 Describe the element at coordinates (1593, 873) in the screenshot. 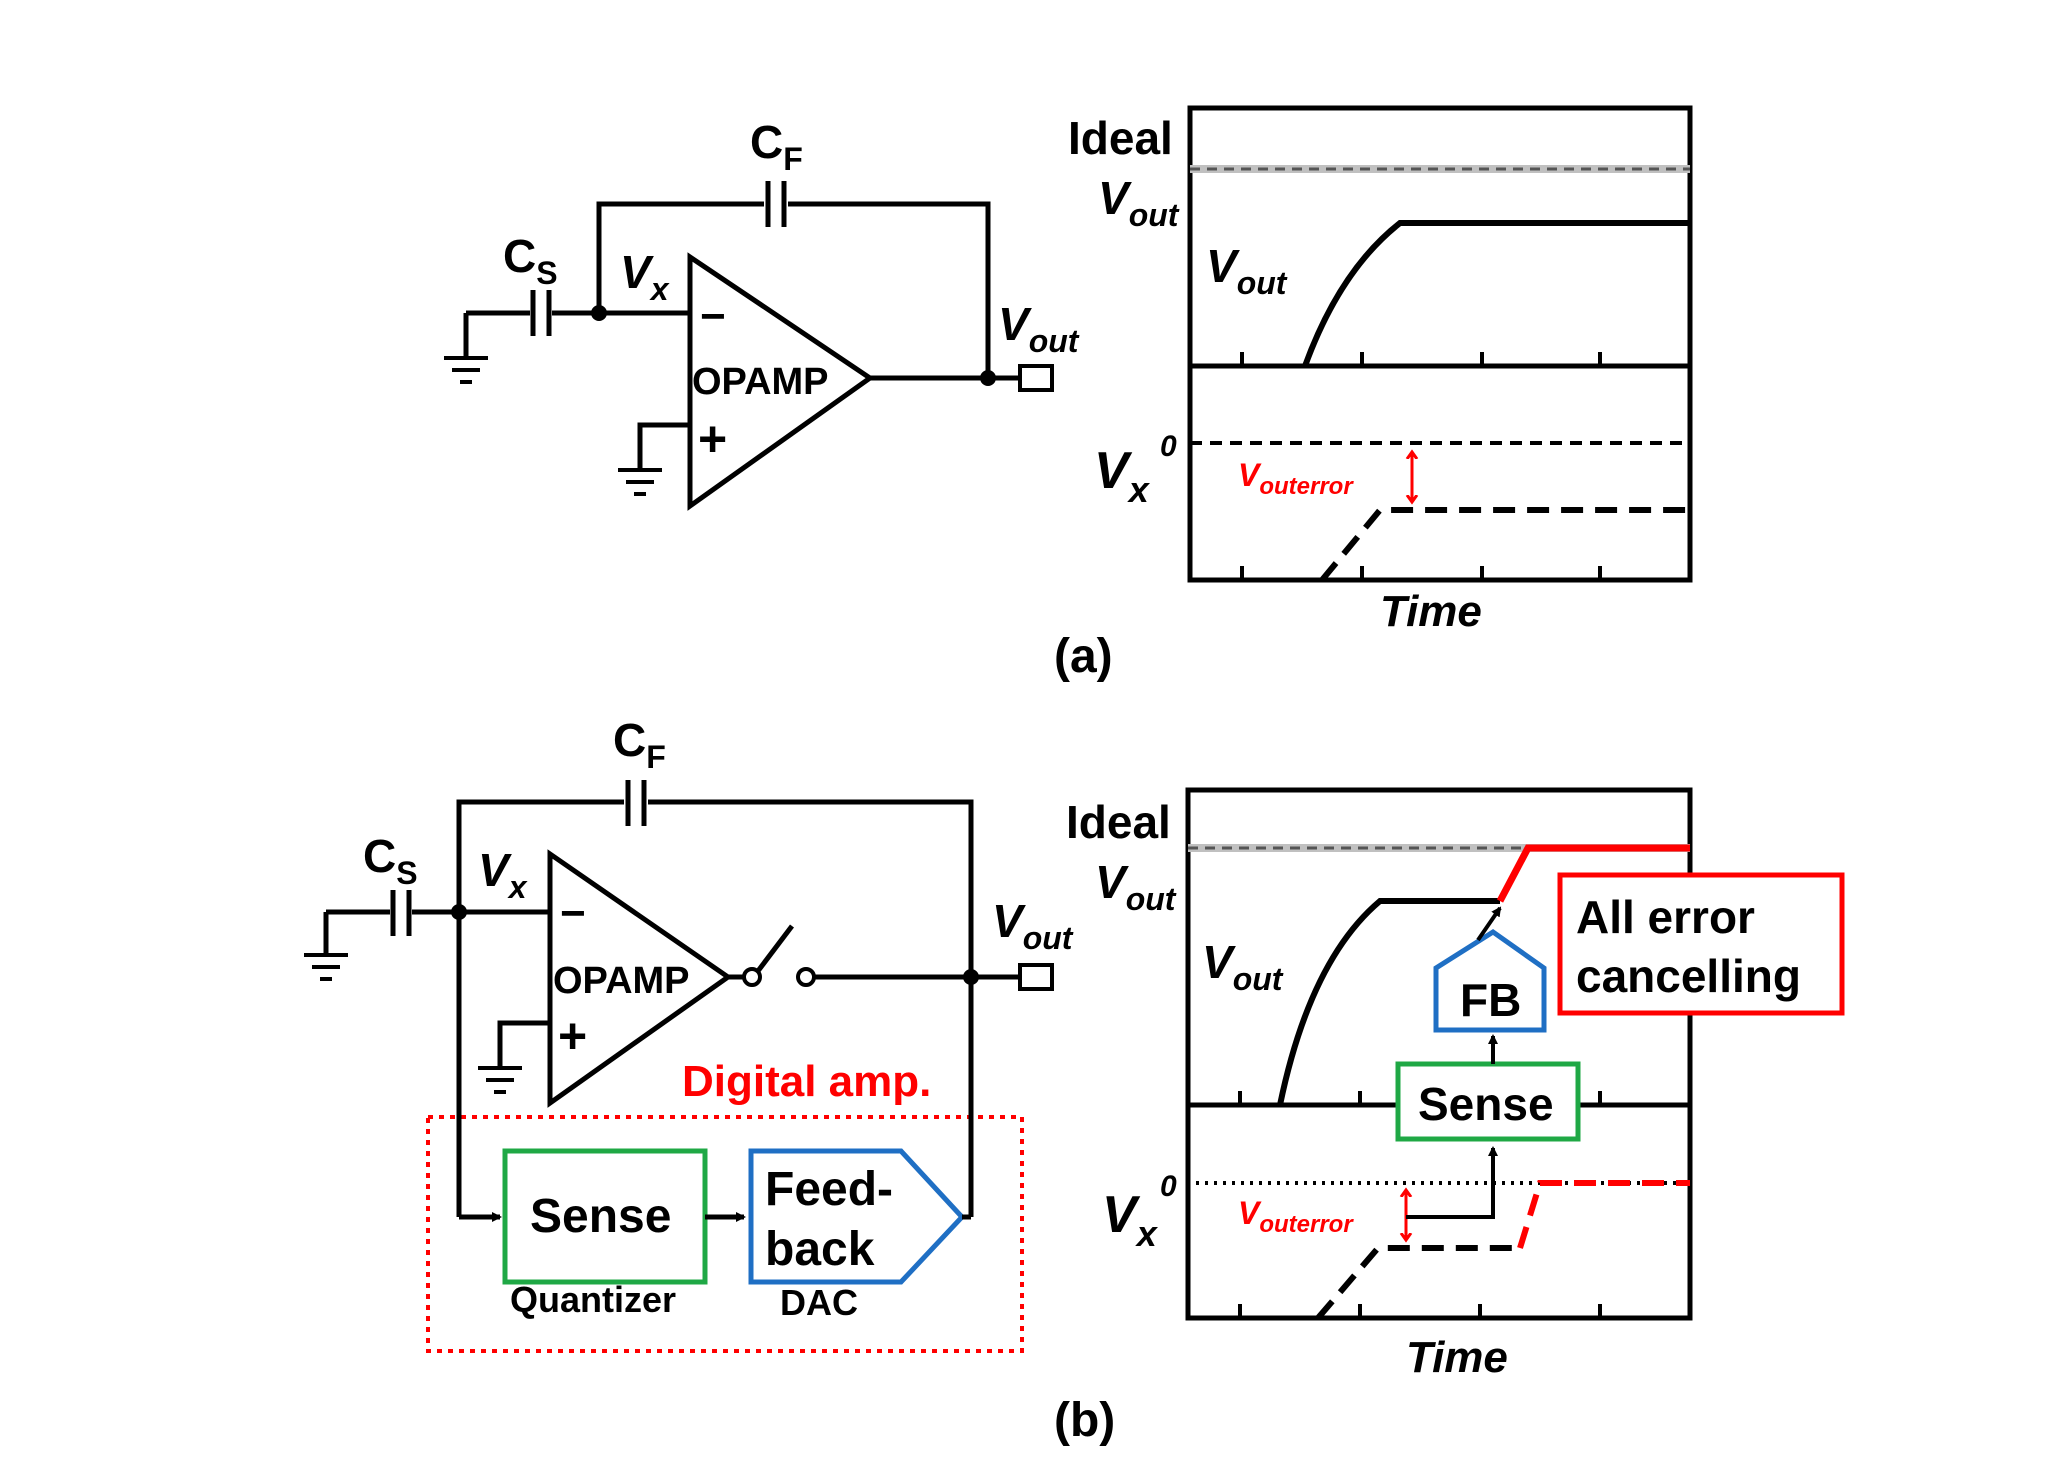

I see `vout-corrected-trace` at that location.